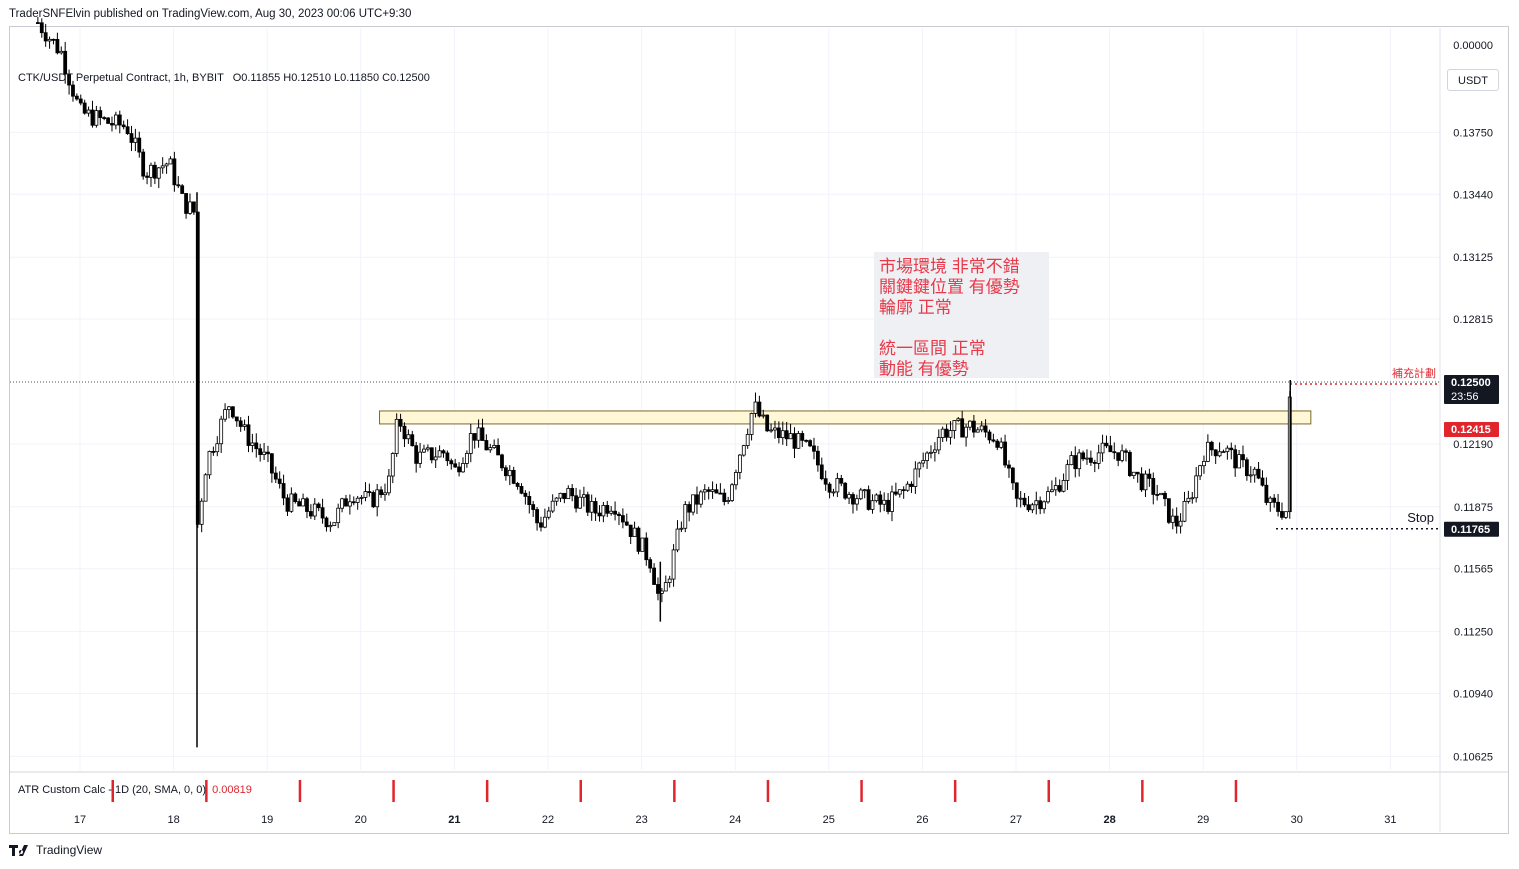  Describe the element at coordinates (1473, 133) in the screenshot. I see `price-tick: 0.13750` at that location.